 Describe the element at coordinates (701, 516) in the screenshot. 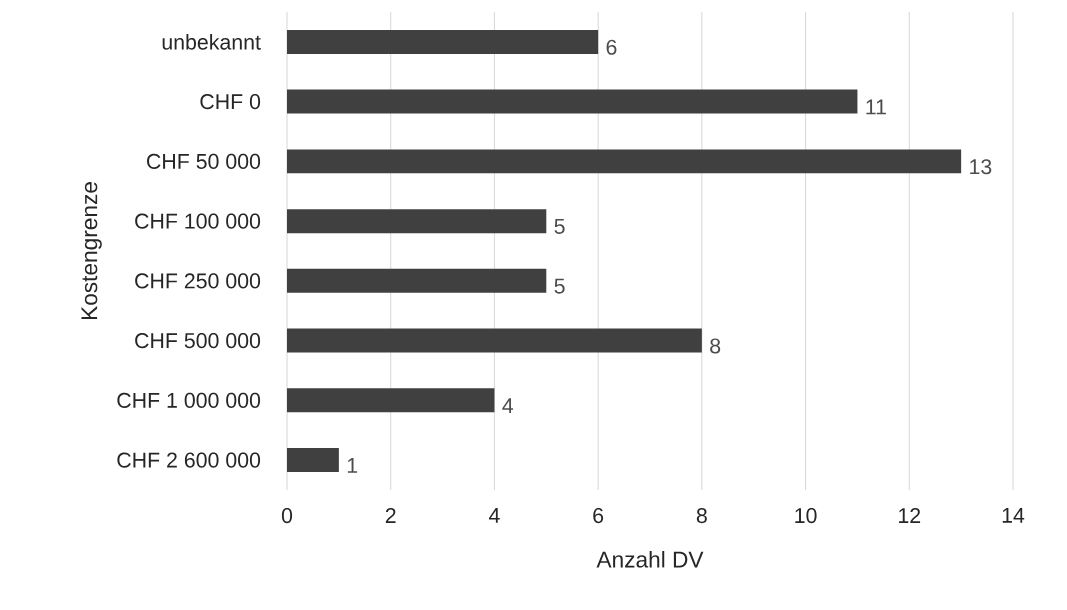

I see `x-tick-label: 8` at that location.